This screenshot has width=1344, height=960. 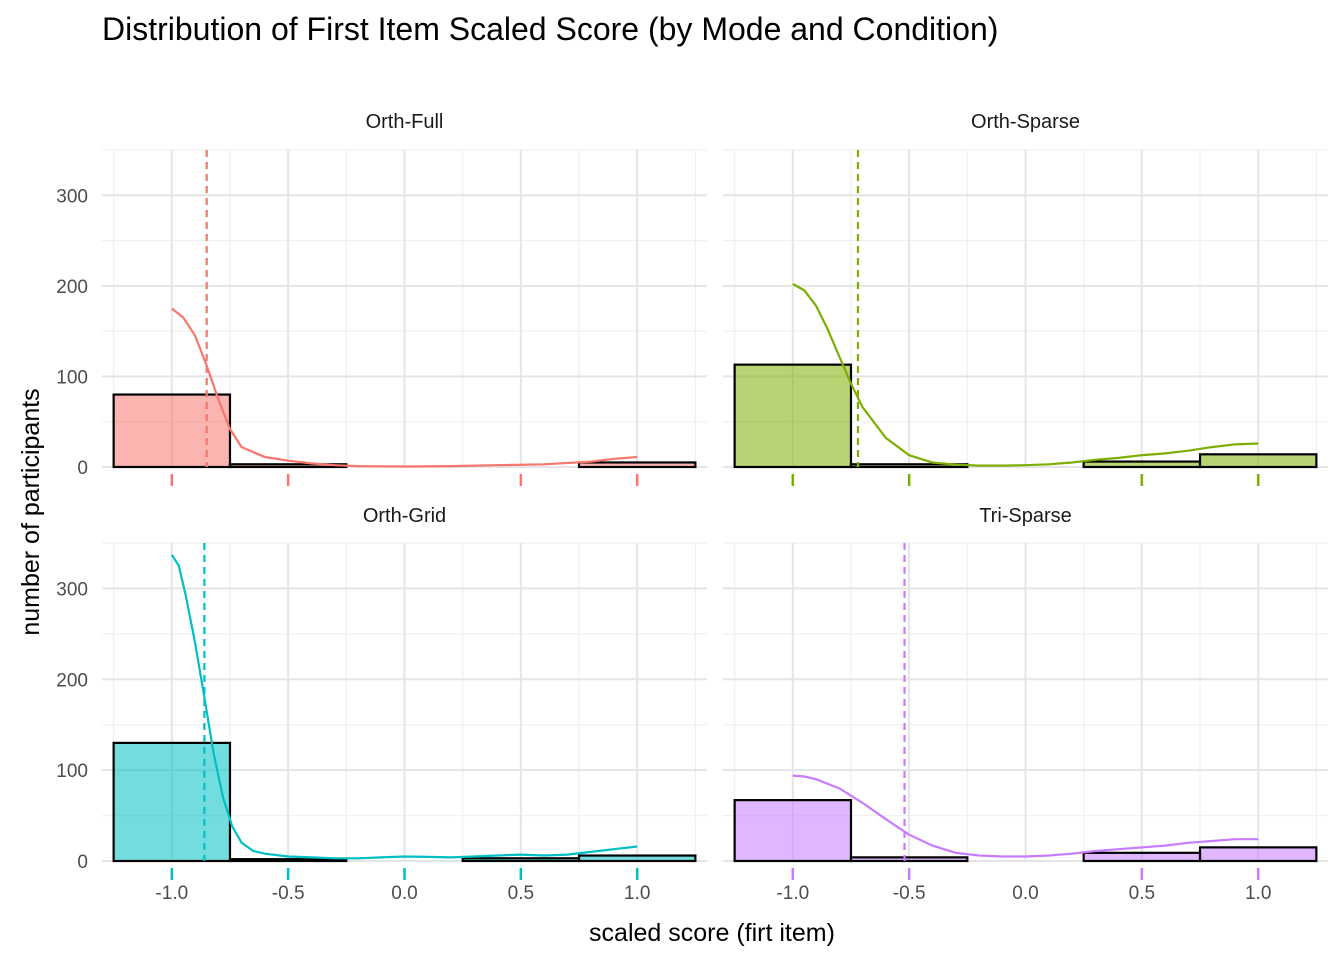 What do you see at coordinates (405, 122) in the screenshot?
I see `facet-label-orth-full: Orth-Full` at bounding box center [405, 122].